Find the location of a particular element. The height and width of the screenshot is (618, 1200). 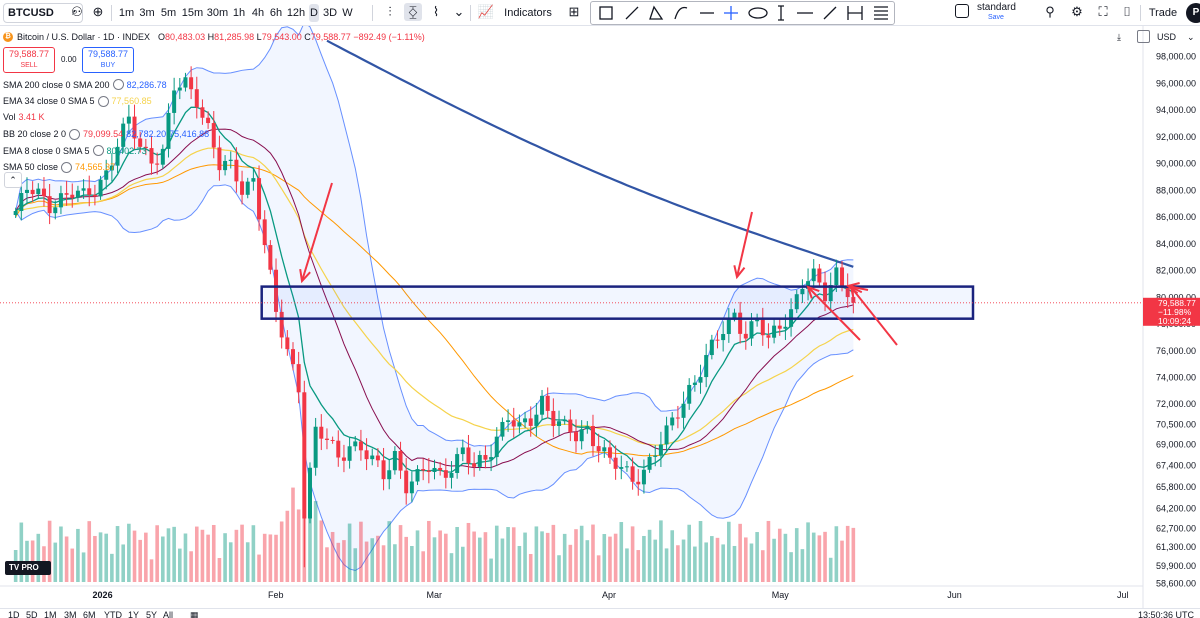

log-toggle-icon is located at coordinates (1143, 36).